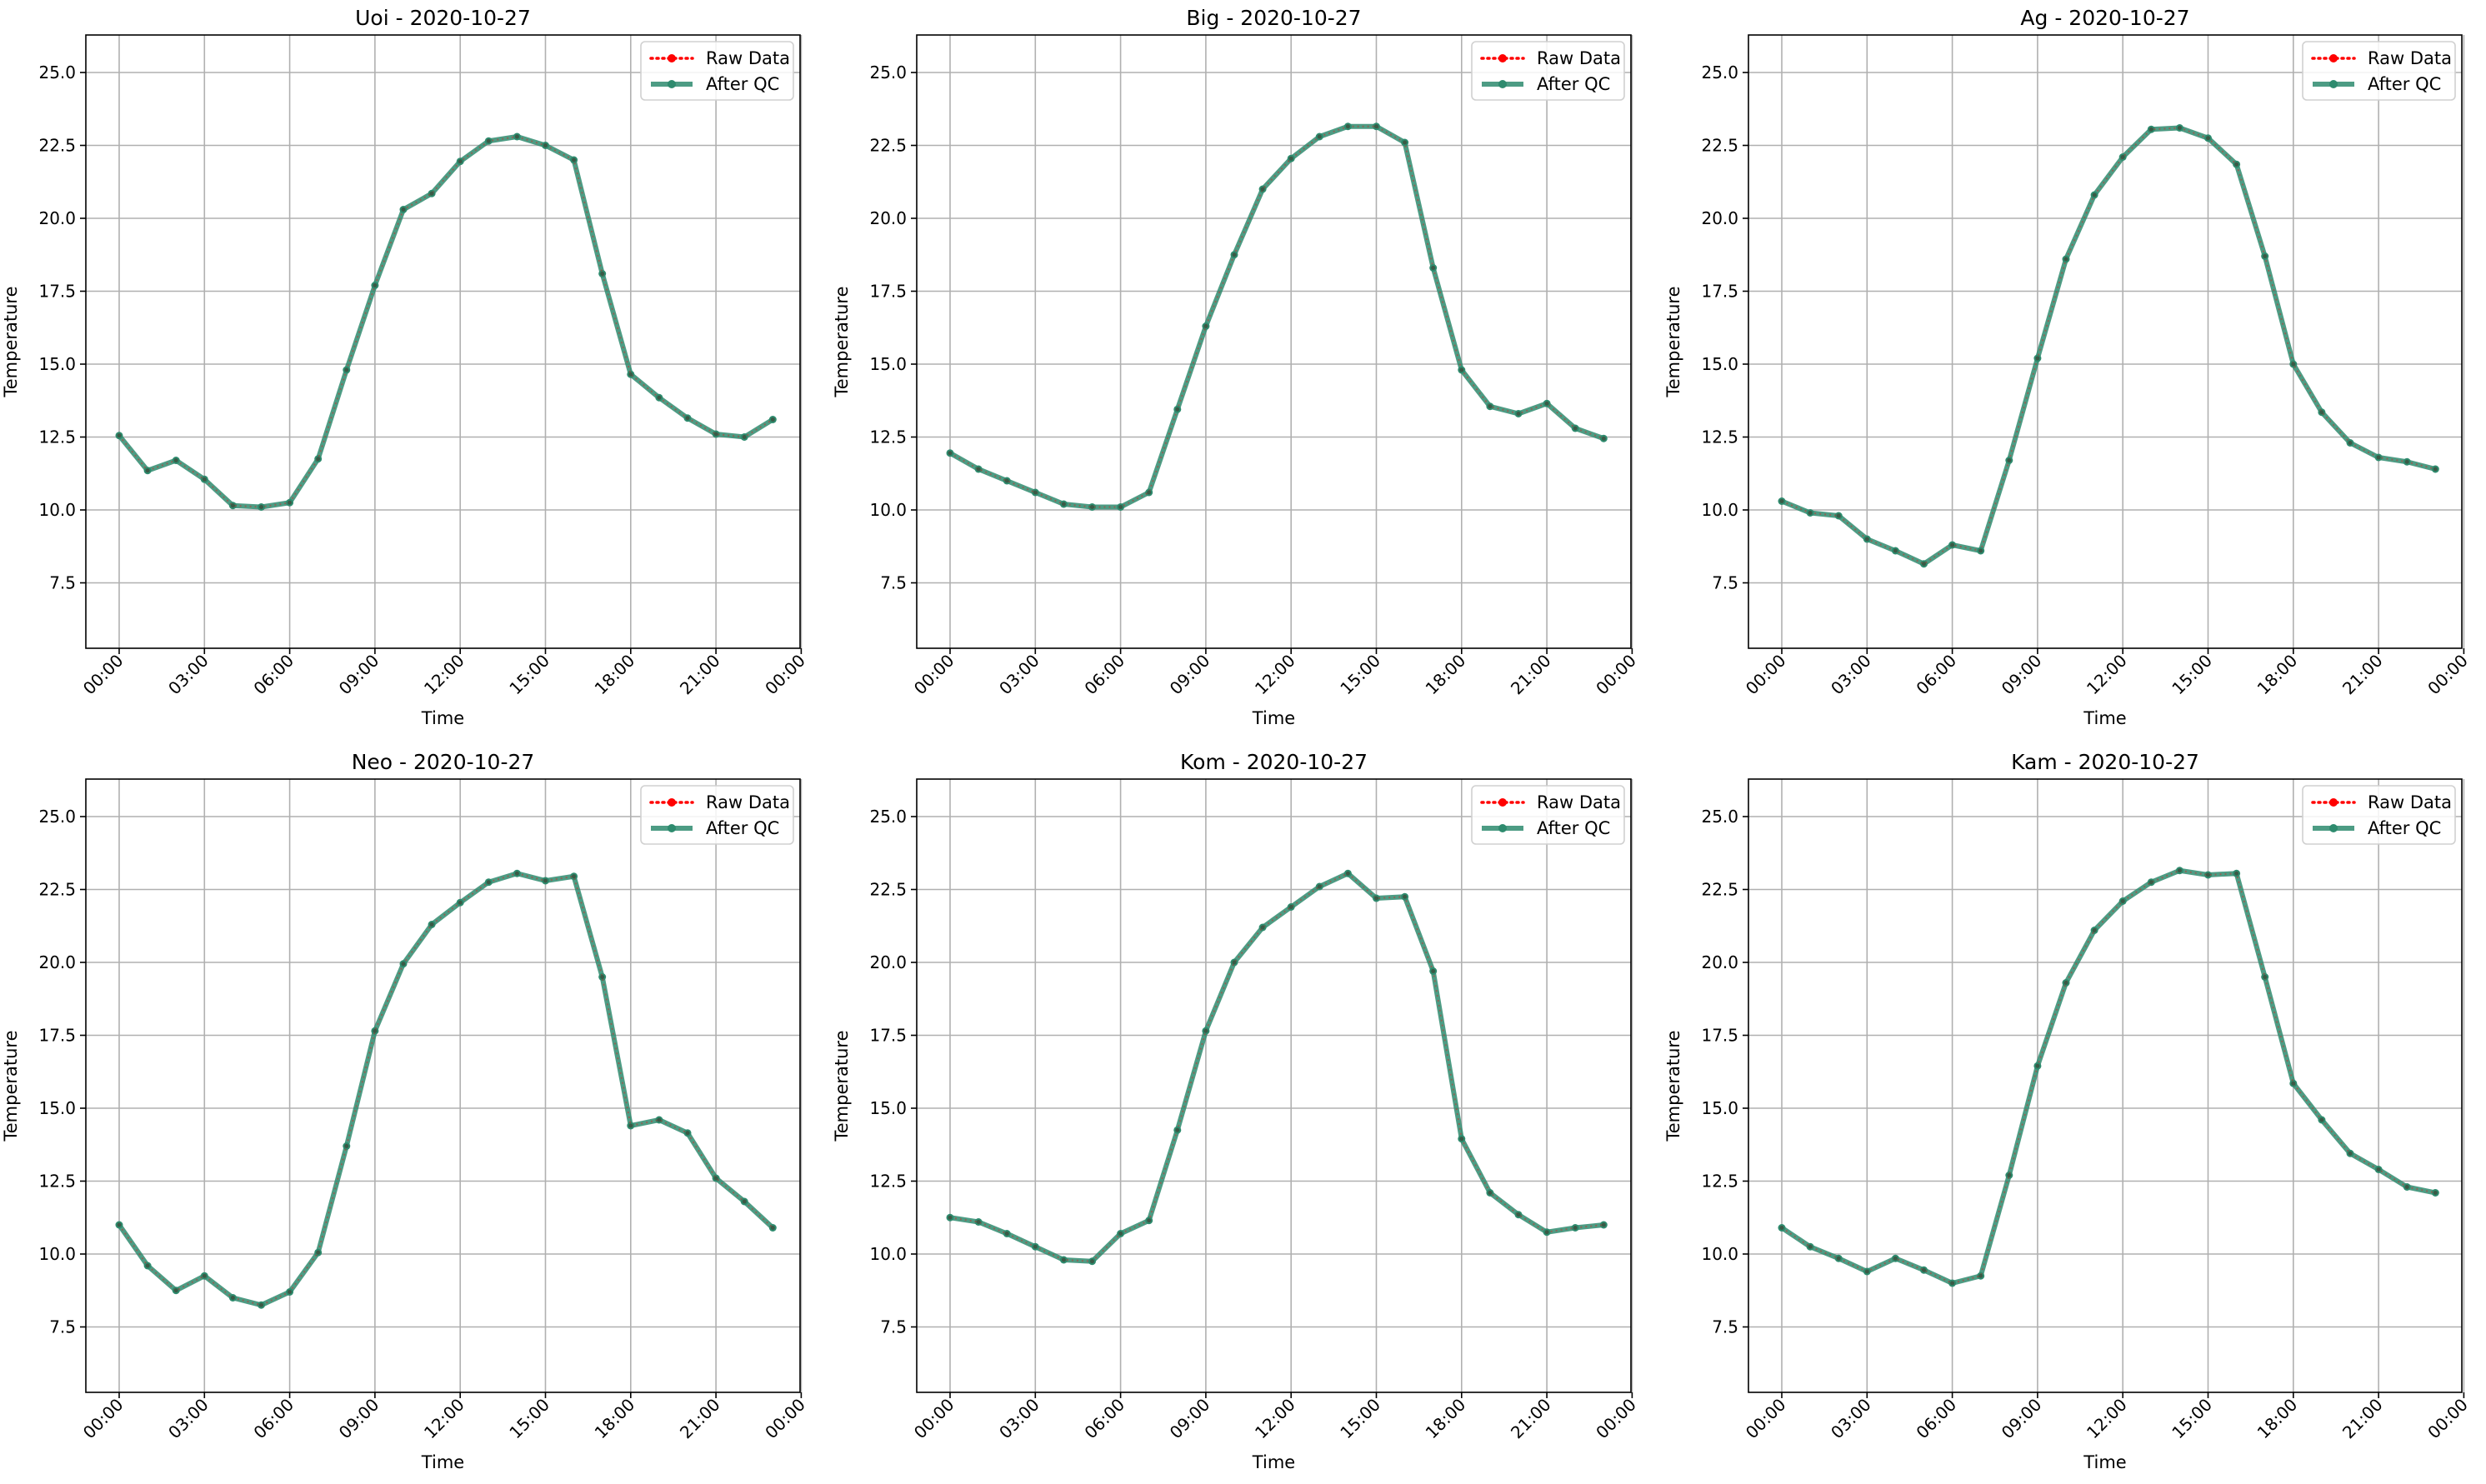  I want to click on series-after-qc-line, so click(1276, 316).